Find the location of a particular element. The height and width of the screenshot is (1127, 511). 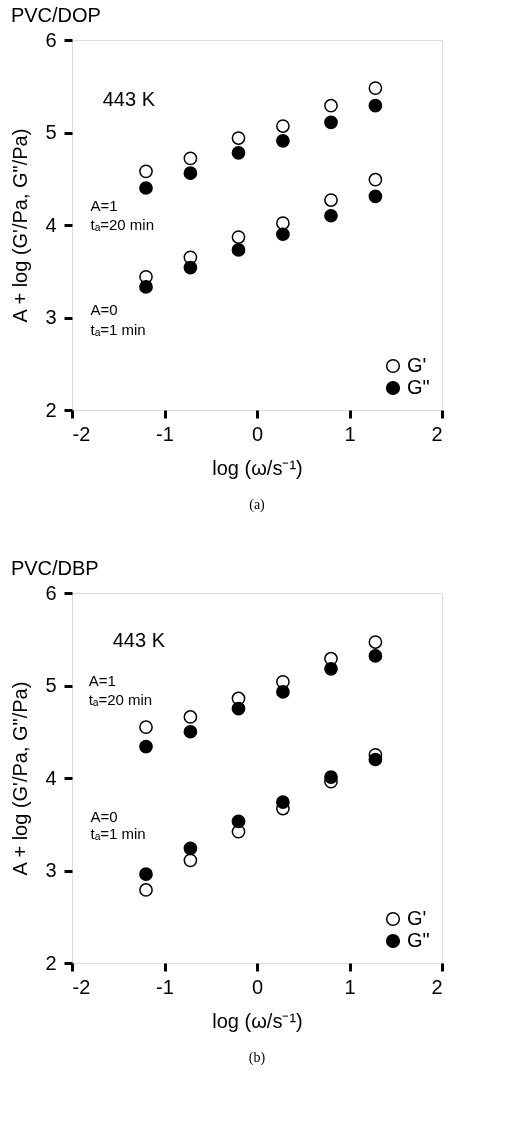

chart-title: PVC/DBP is located at coordinates (54, 568).